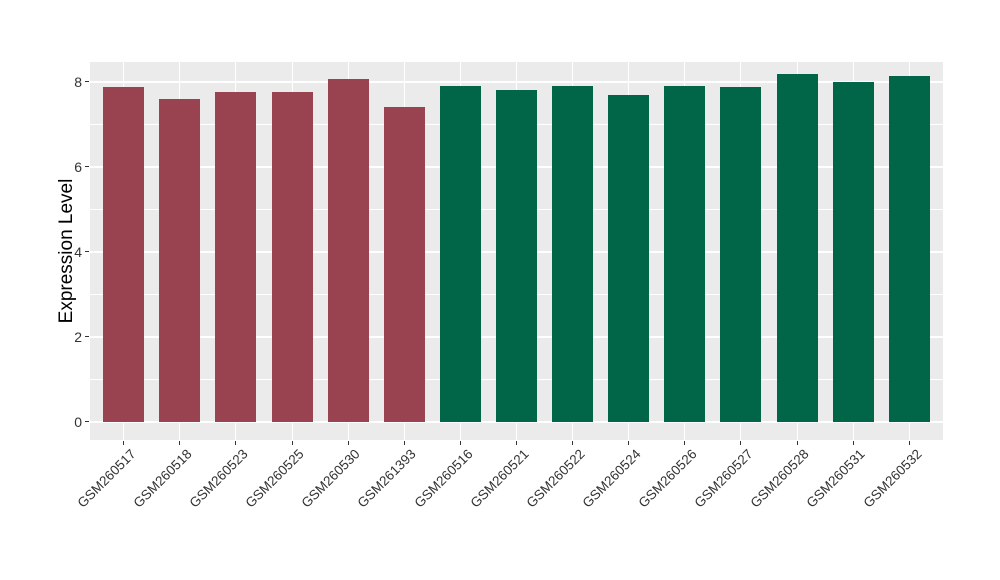  I want to click on x-tick-label: GSM260516, so click(443, 478).